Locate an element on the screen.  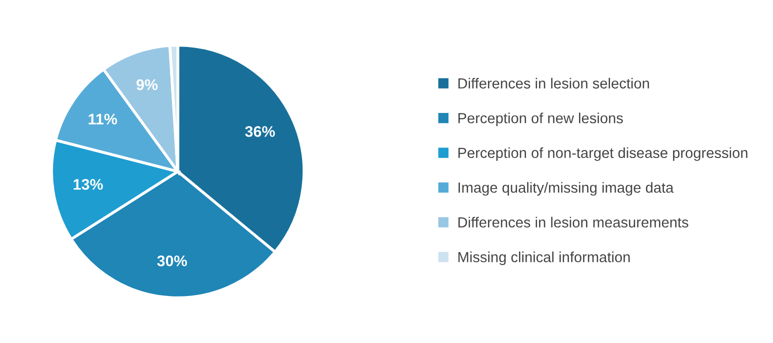
data-label: 30% is located at coordinates (172, 260).